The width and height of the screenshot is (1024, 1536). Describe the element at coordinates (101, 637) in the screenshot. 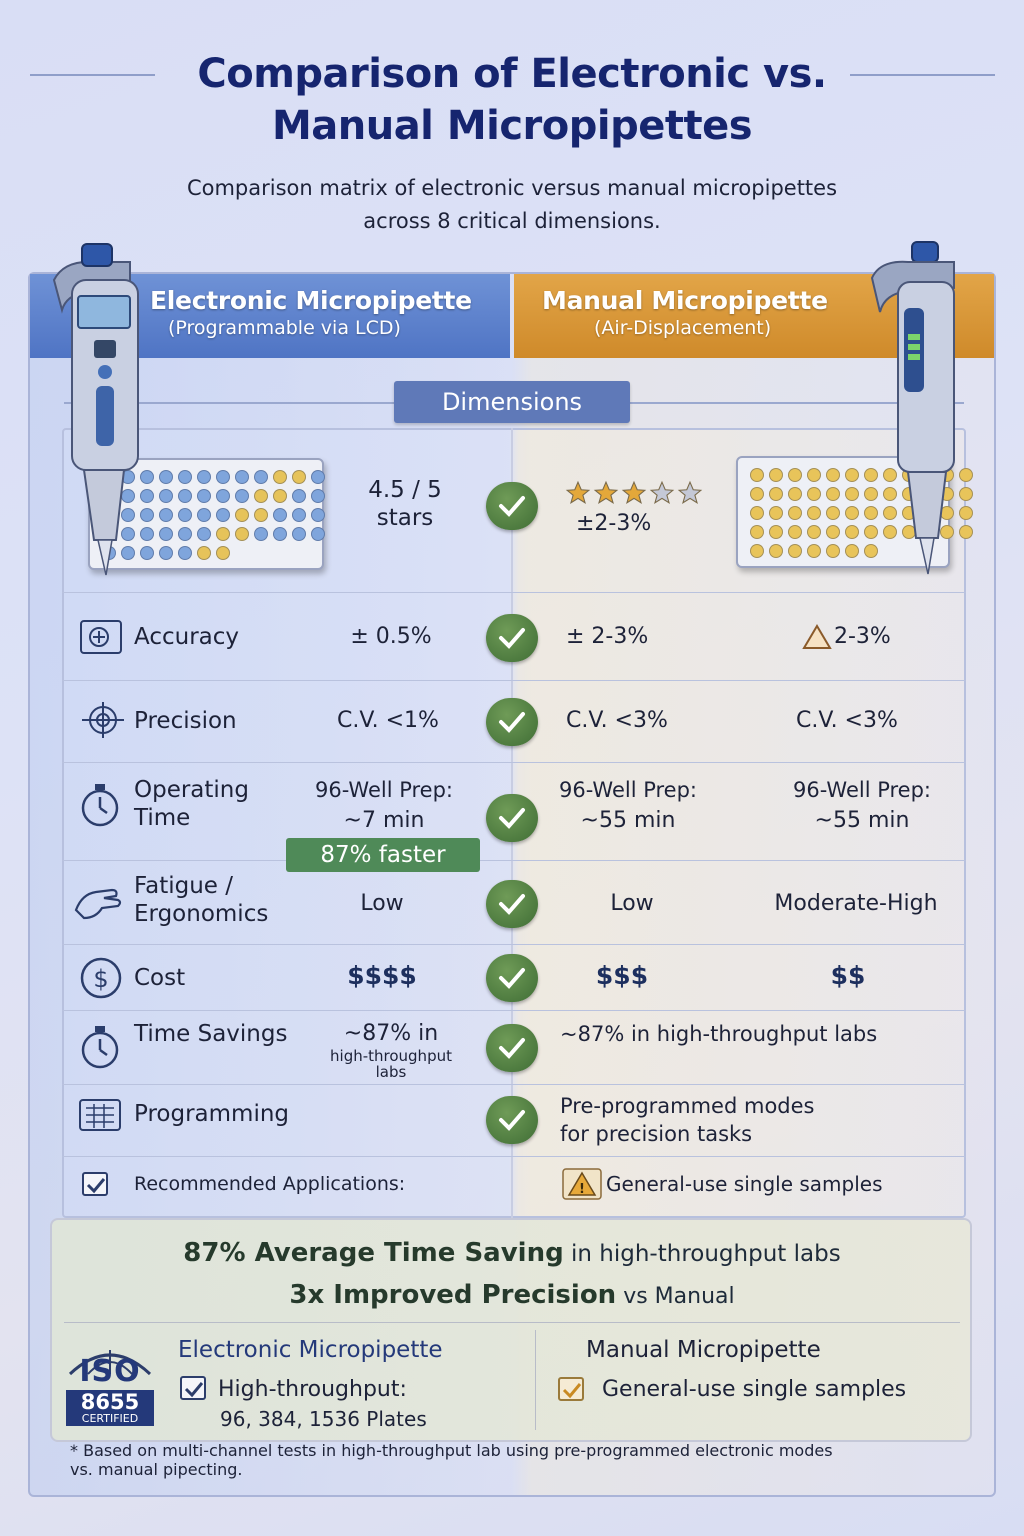

I see `accuracy-icon` at that location.